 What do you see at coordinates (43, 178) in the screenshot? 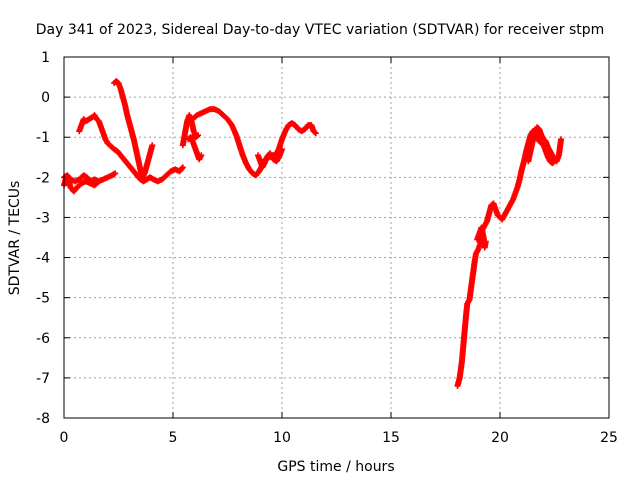
I see `y-tick-label: -2` at bounding box center [43, 178].